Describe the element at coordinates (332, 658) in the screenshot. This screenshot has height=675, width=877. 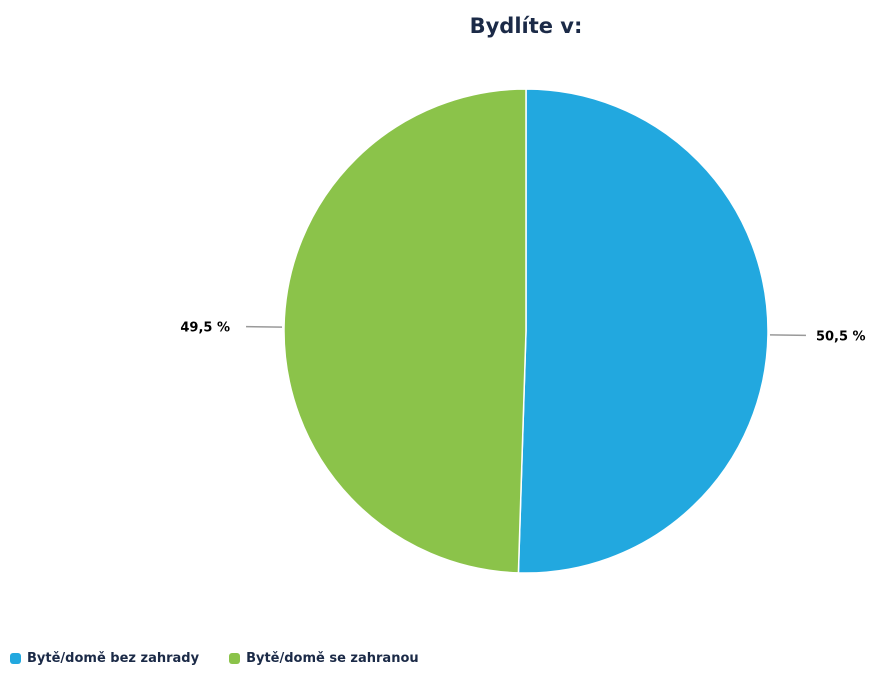
I see `legend-label-1: Bytě/domě se zahranou` at that location.